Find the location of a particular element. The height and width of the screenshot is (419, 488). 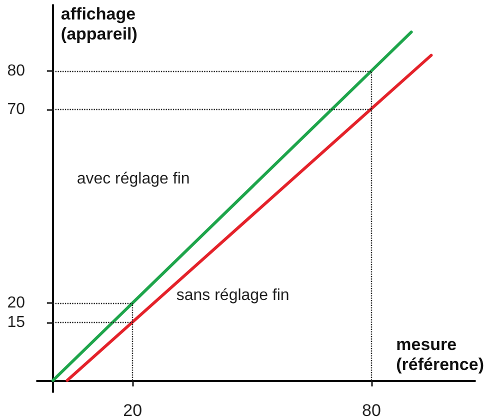

y-tick-label: 20 is located at coordinates (16, 303).